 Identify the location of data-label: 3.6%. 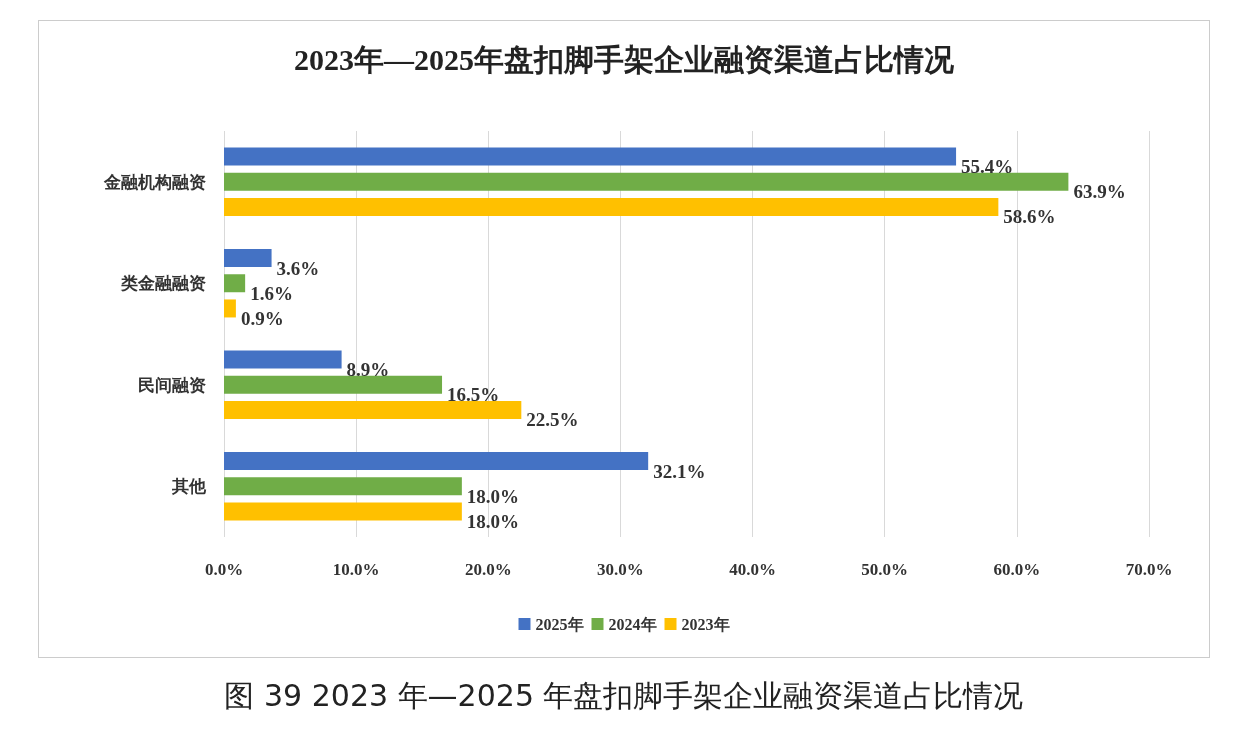
(298, 268).